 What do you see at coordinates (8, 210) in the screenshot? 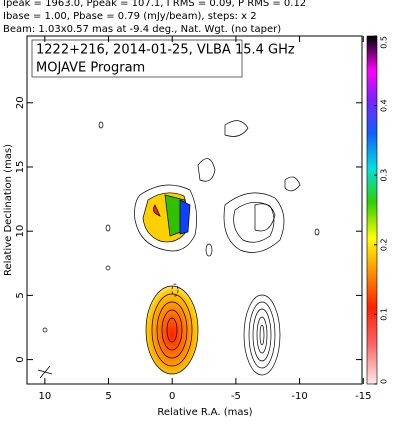
I see `y-axis-label: Relative Declination (mas)` at bounding box center [8, 210].